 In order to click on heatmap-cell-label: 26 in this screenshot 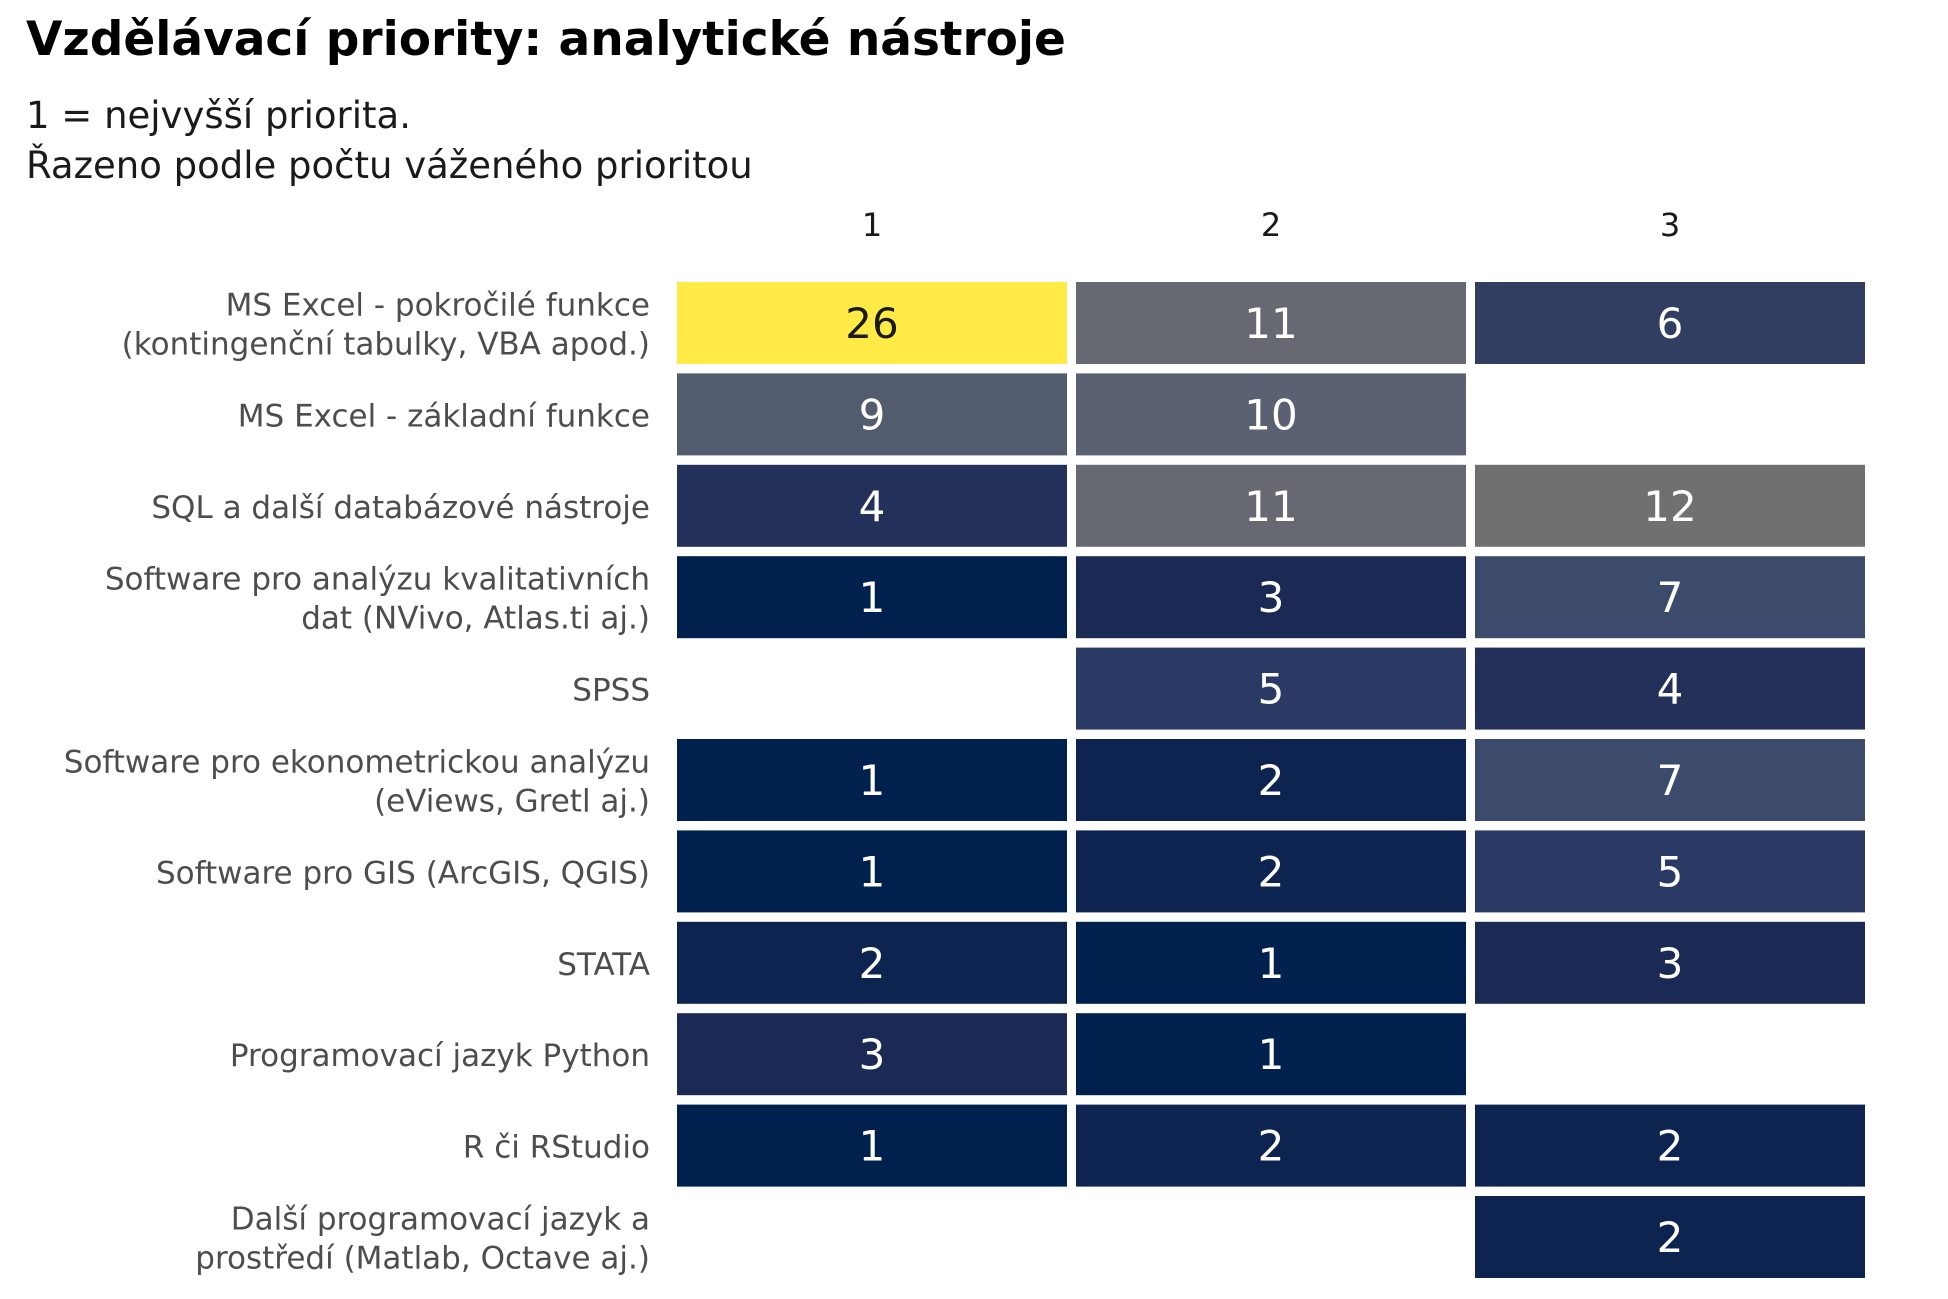, I will do `click(871, 323)`.